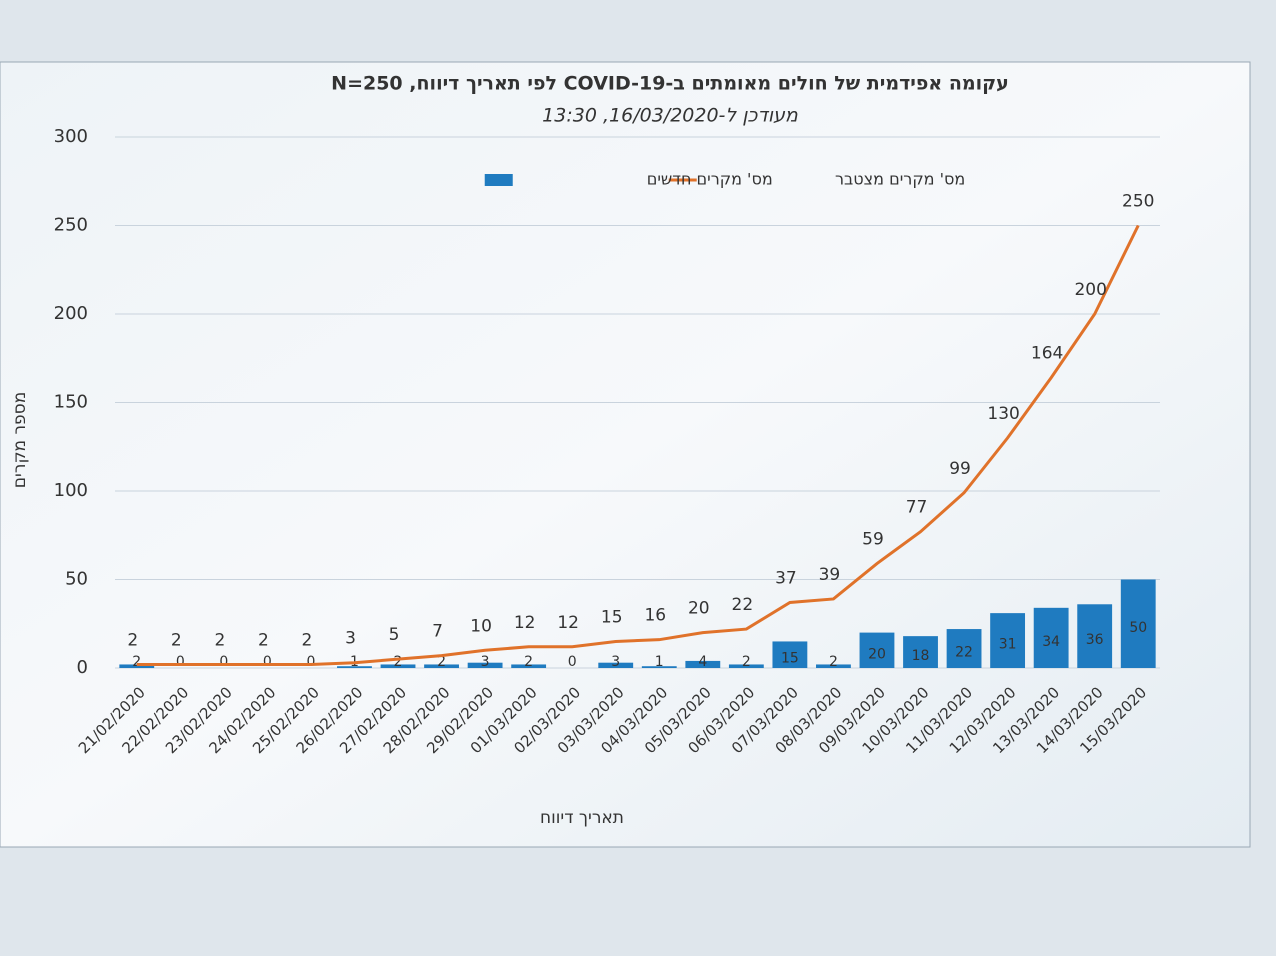 The width and height of the screenshot is (1276, 956). Describe the element at coordinates (786, 579) in the screenshot. I see `line-value-label: 37` at that location.